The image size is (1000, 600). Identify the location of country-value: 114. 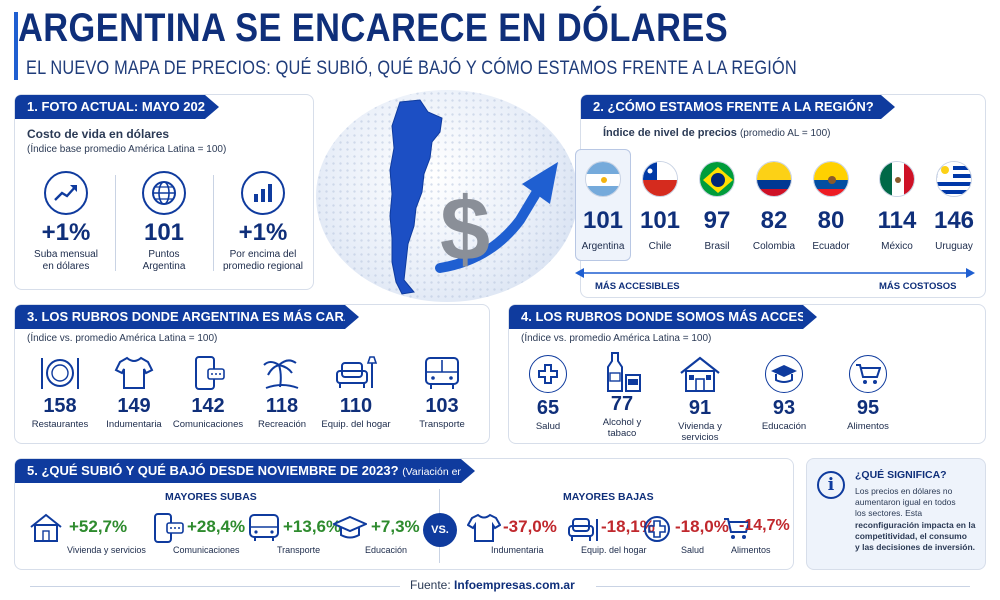
(897, 220).